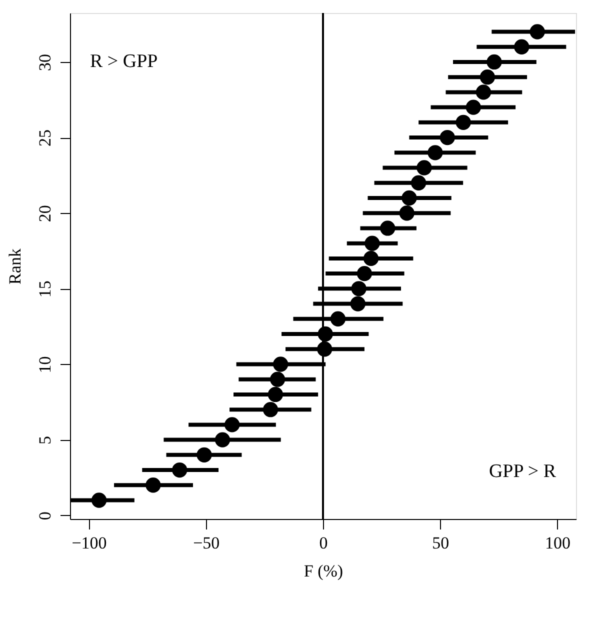 The image size is (616, 622). What do you see at coordinates (45, 516) in the screenshot?
I see `y-tick-label: 0` at bounding box center [45, 516].